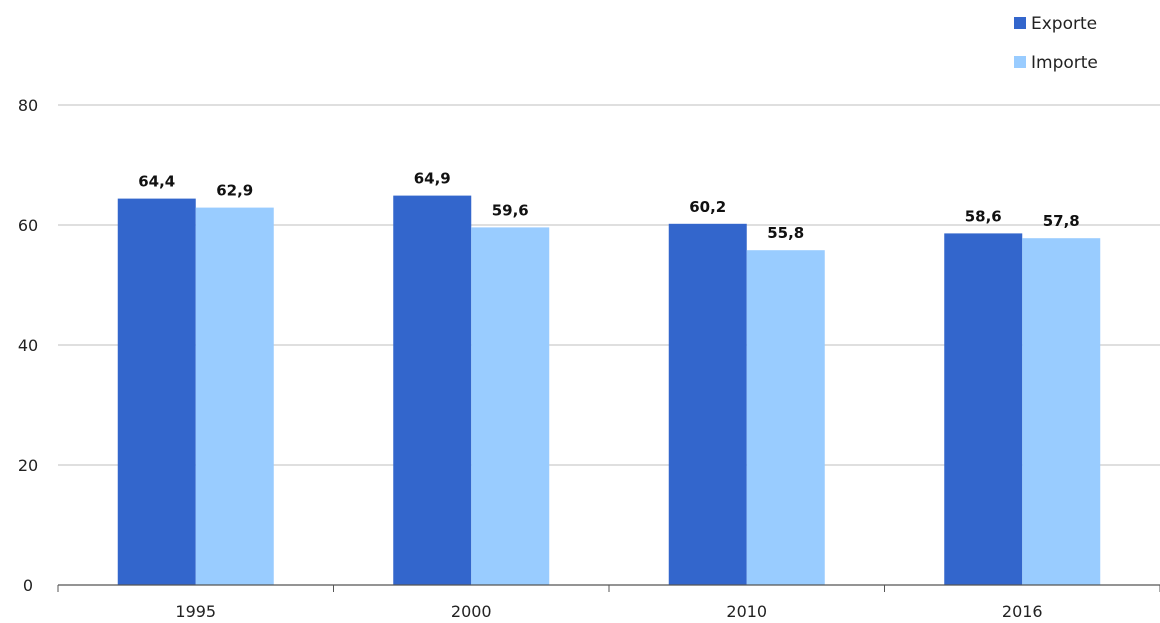  I want to click on x-tick-label: 2010, so click(746, 611).